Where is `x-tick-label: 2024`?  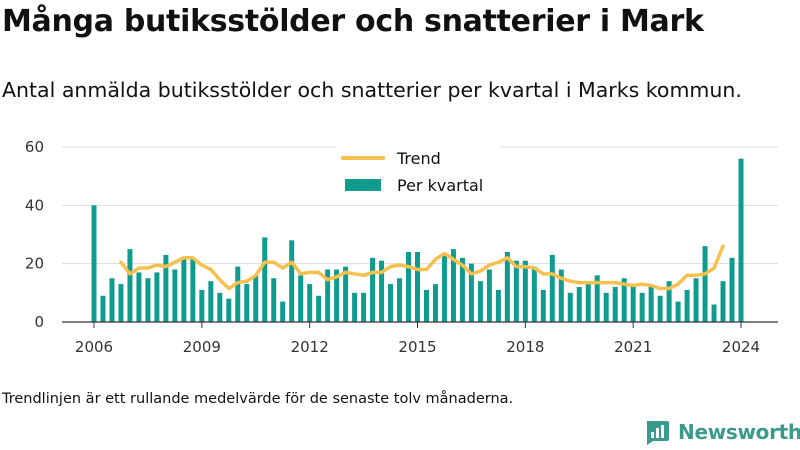 x-tick-label: 2024 is located at coordinates (741, 347).